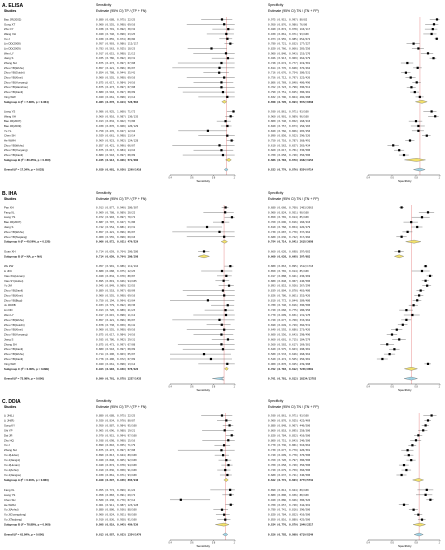  What do you see at coordinates (289, 305) in the screenshot?
I see `specificity-estimate-text: 0.780 (0.740, 0.816) 390/500` at bounding box center [289, 305].